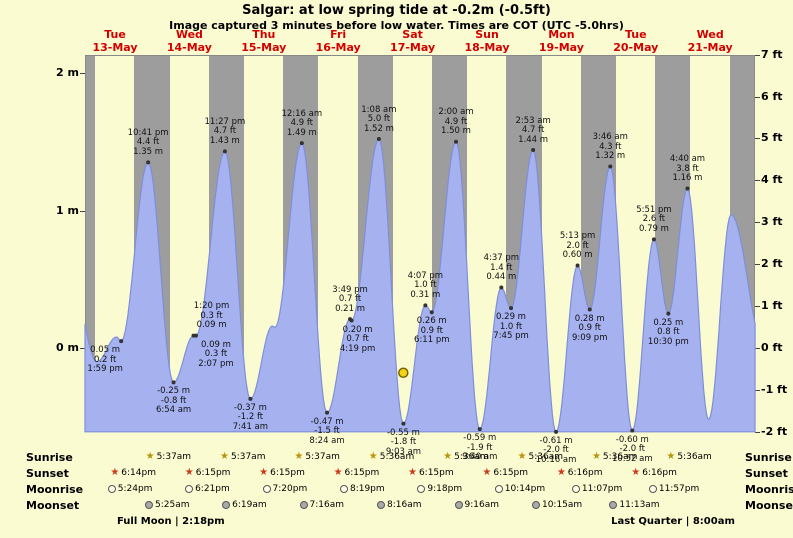 Image resolution: width=793 pixels, height=538 pixels. I want to click on tide-annotation-low: -0.61 m -2.0 ft 10:16 am, so click(556, 450).